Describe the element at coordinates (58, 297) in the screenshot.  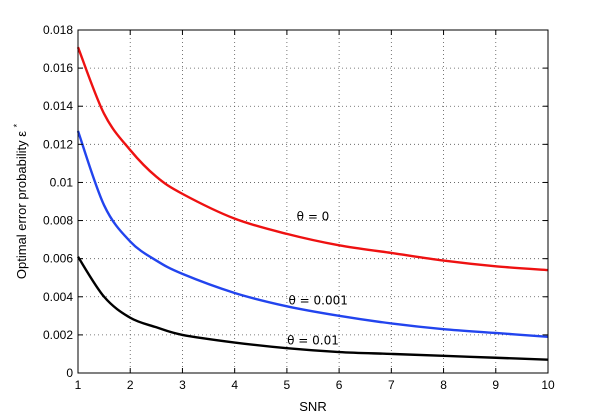
I see `y-tick-label: 0.004` at that location.